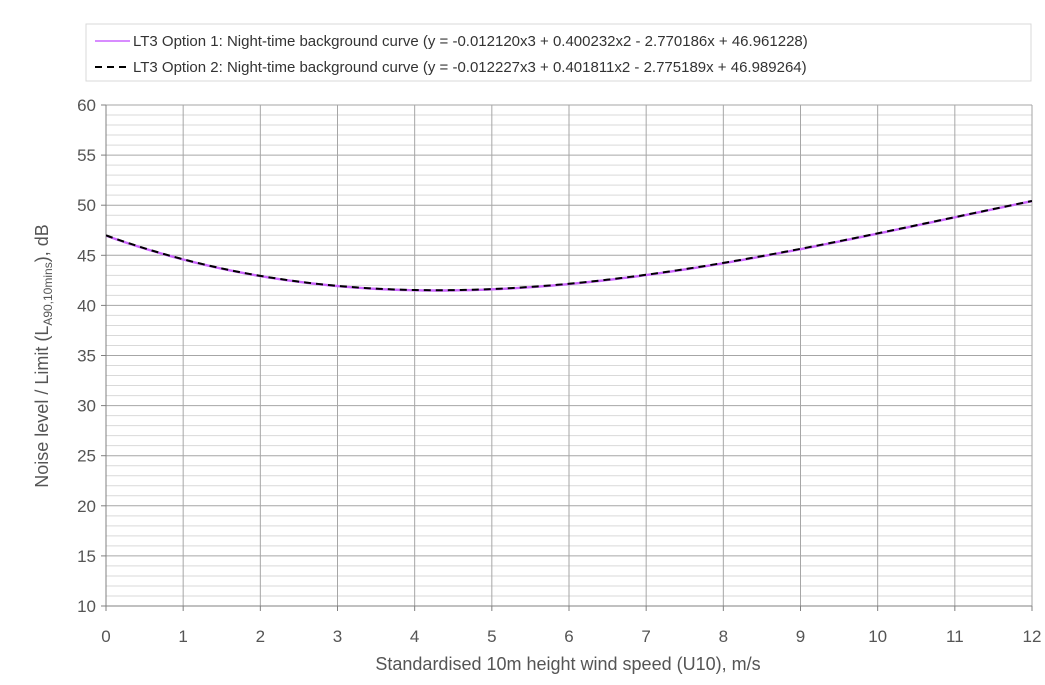 This screenshot has height=685, width=1045. Describe the element at coordinates (645, 636) in the screenshot. I see `x-tick-label: 7` at that location.